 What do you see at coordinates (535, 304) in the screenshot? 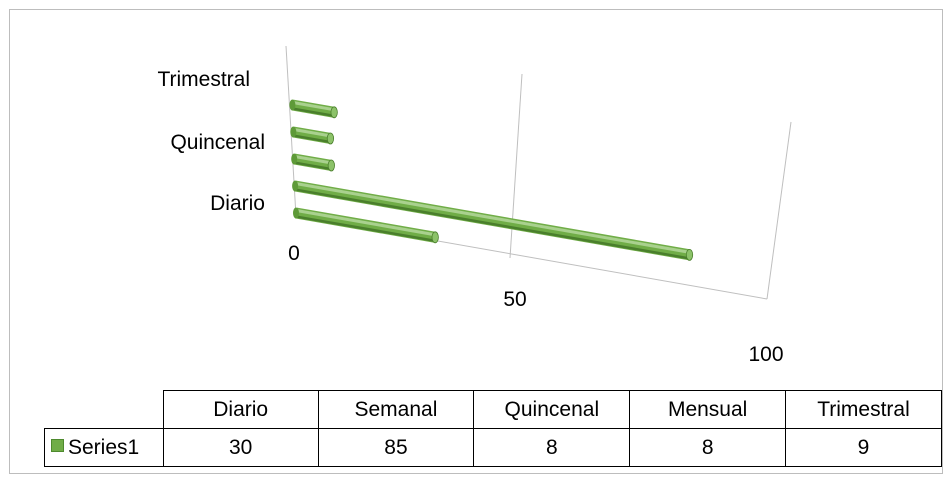
I see `value-axis-ticks: 0 50 100` at bounding box center [535, 304].